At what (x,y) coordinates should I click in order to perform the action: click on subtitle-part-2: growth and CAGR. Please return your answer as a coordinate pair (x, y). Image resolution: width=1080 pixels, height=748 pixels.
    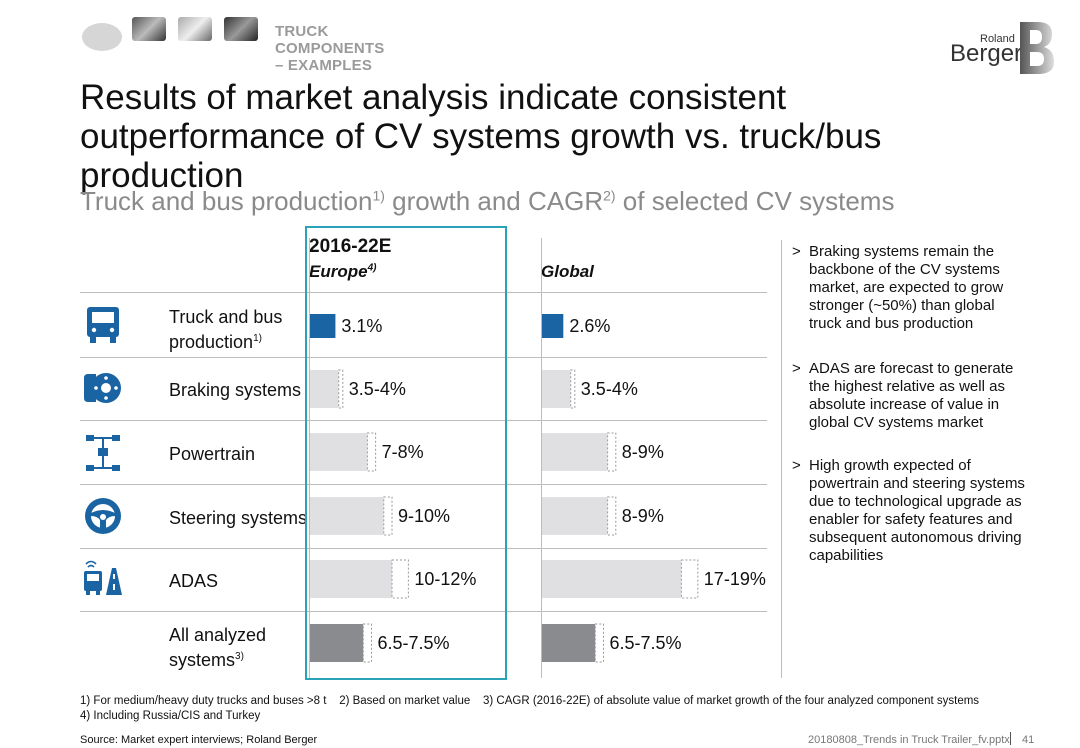
    Looking at the image, I should click on (494, 201).